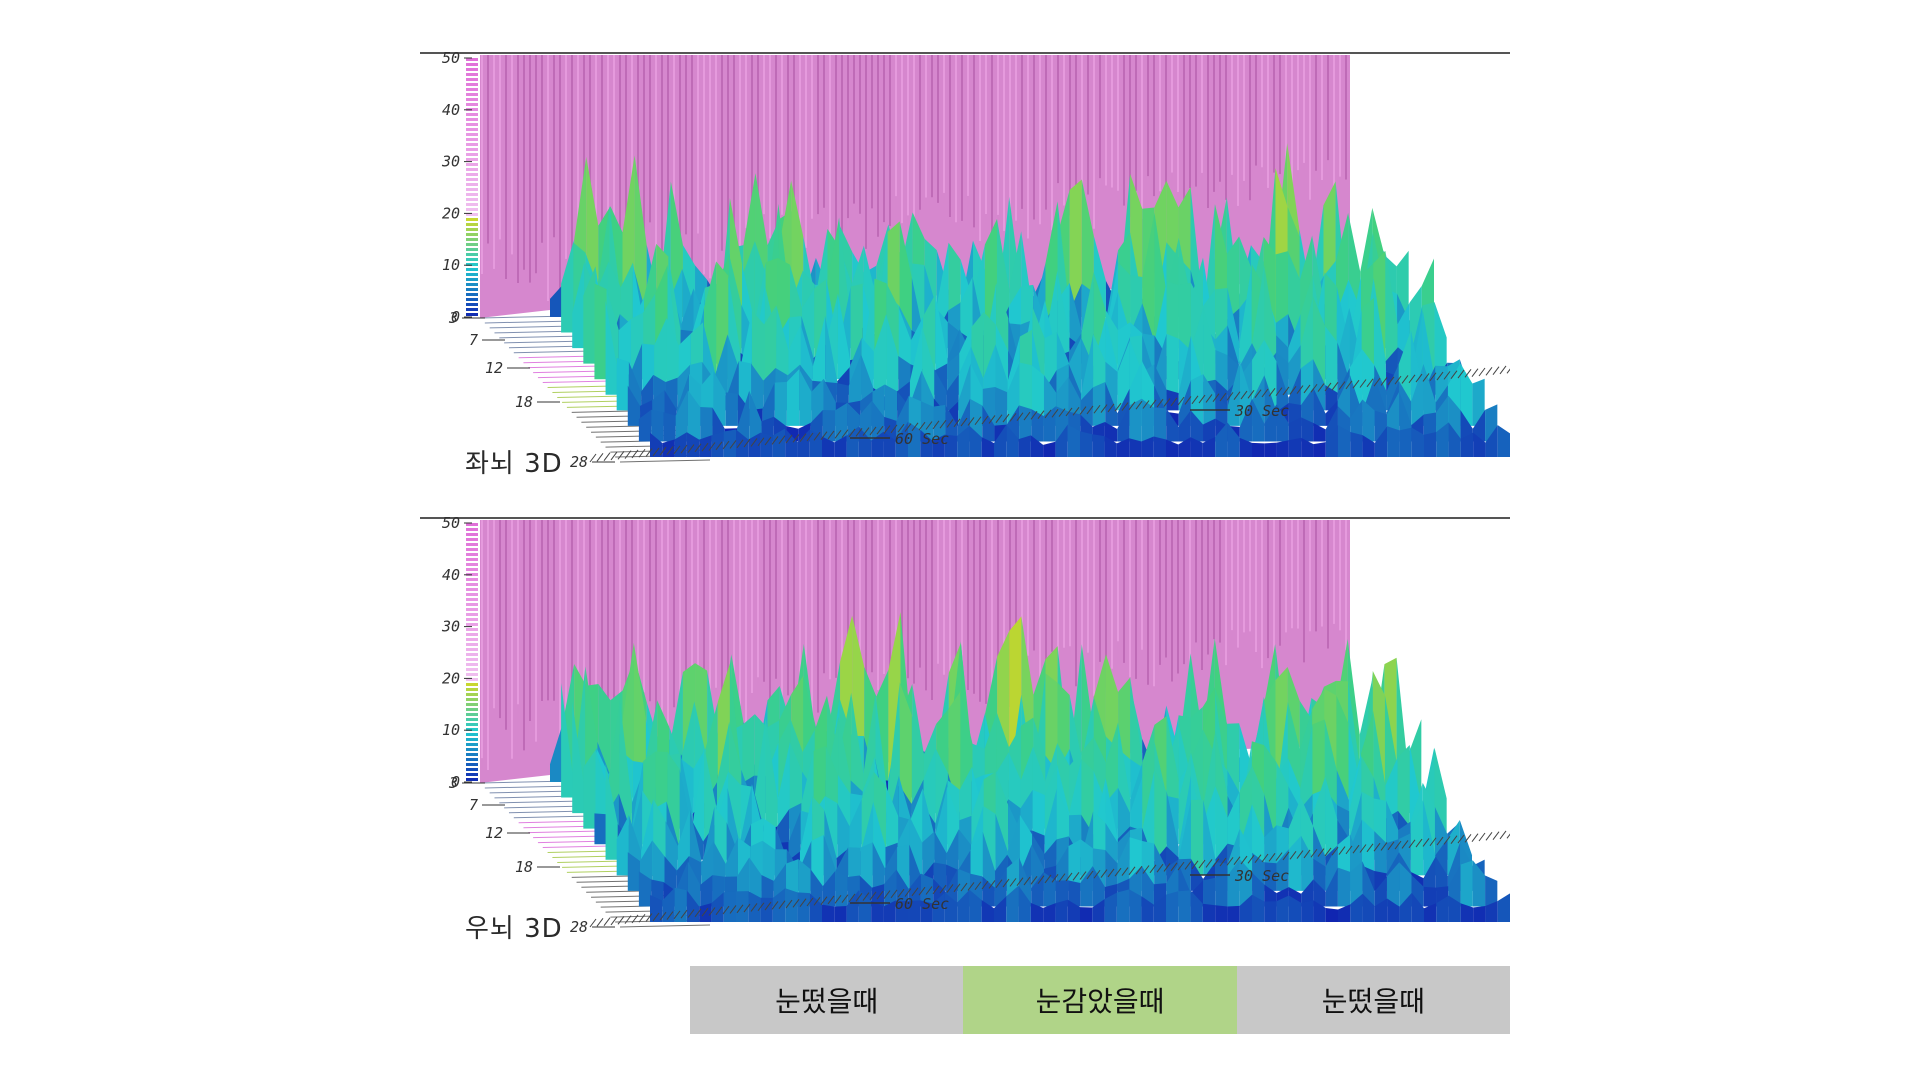 The width and height of the screenshot is (1920, 1080). What do you see at coordinates (514, 464) in the screenshot?
I see `chart-label-left: 좌뇌 3D` at bounding box center [514, 464].